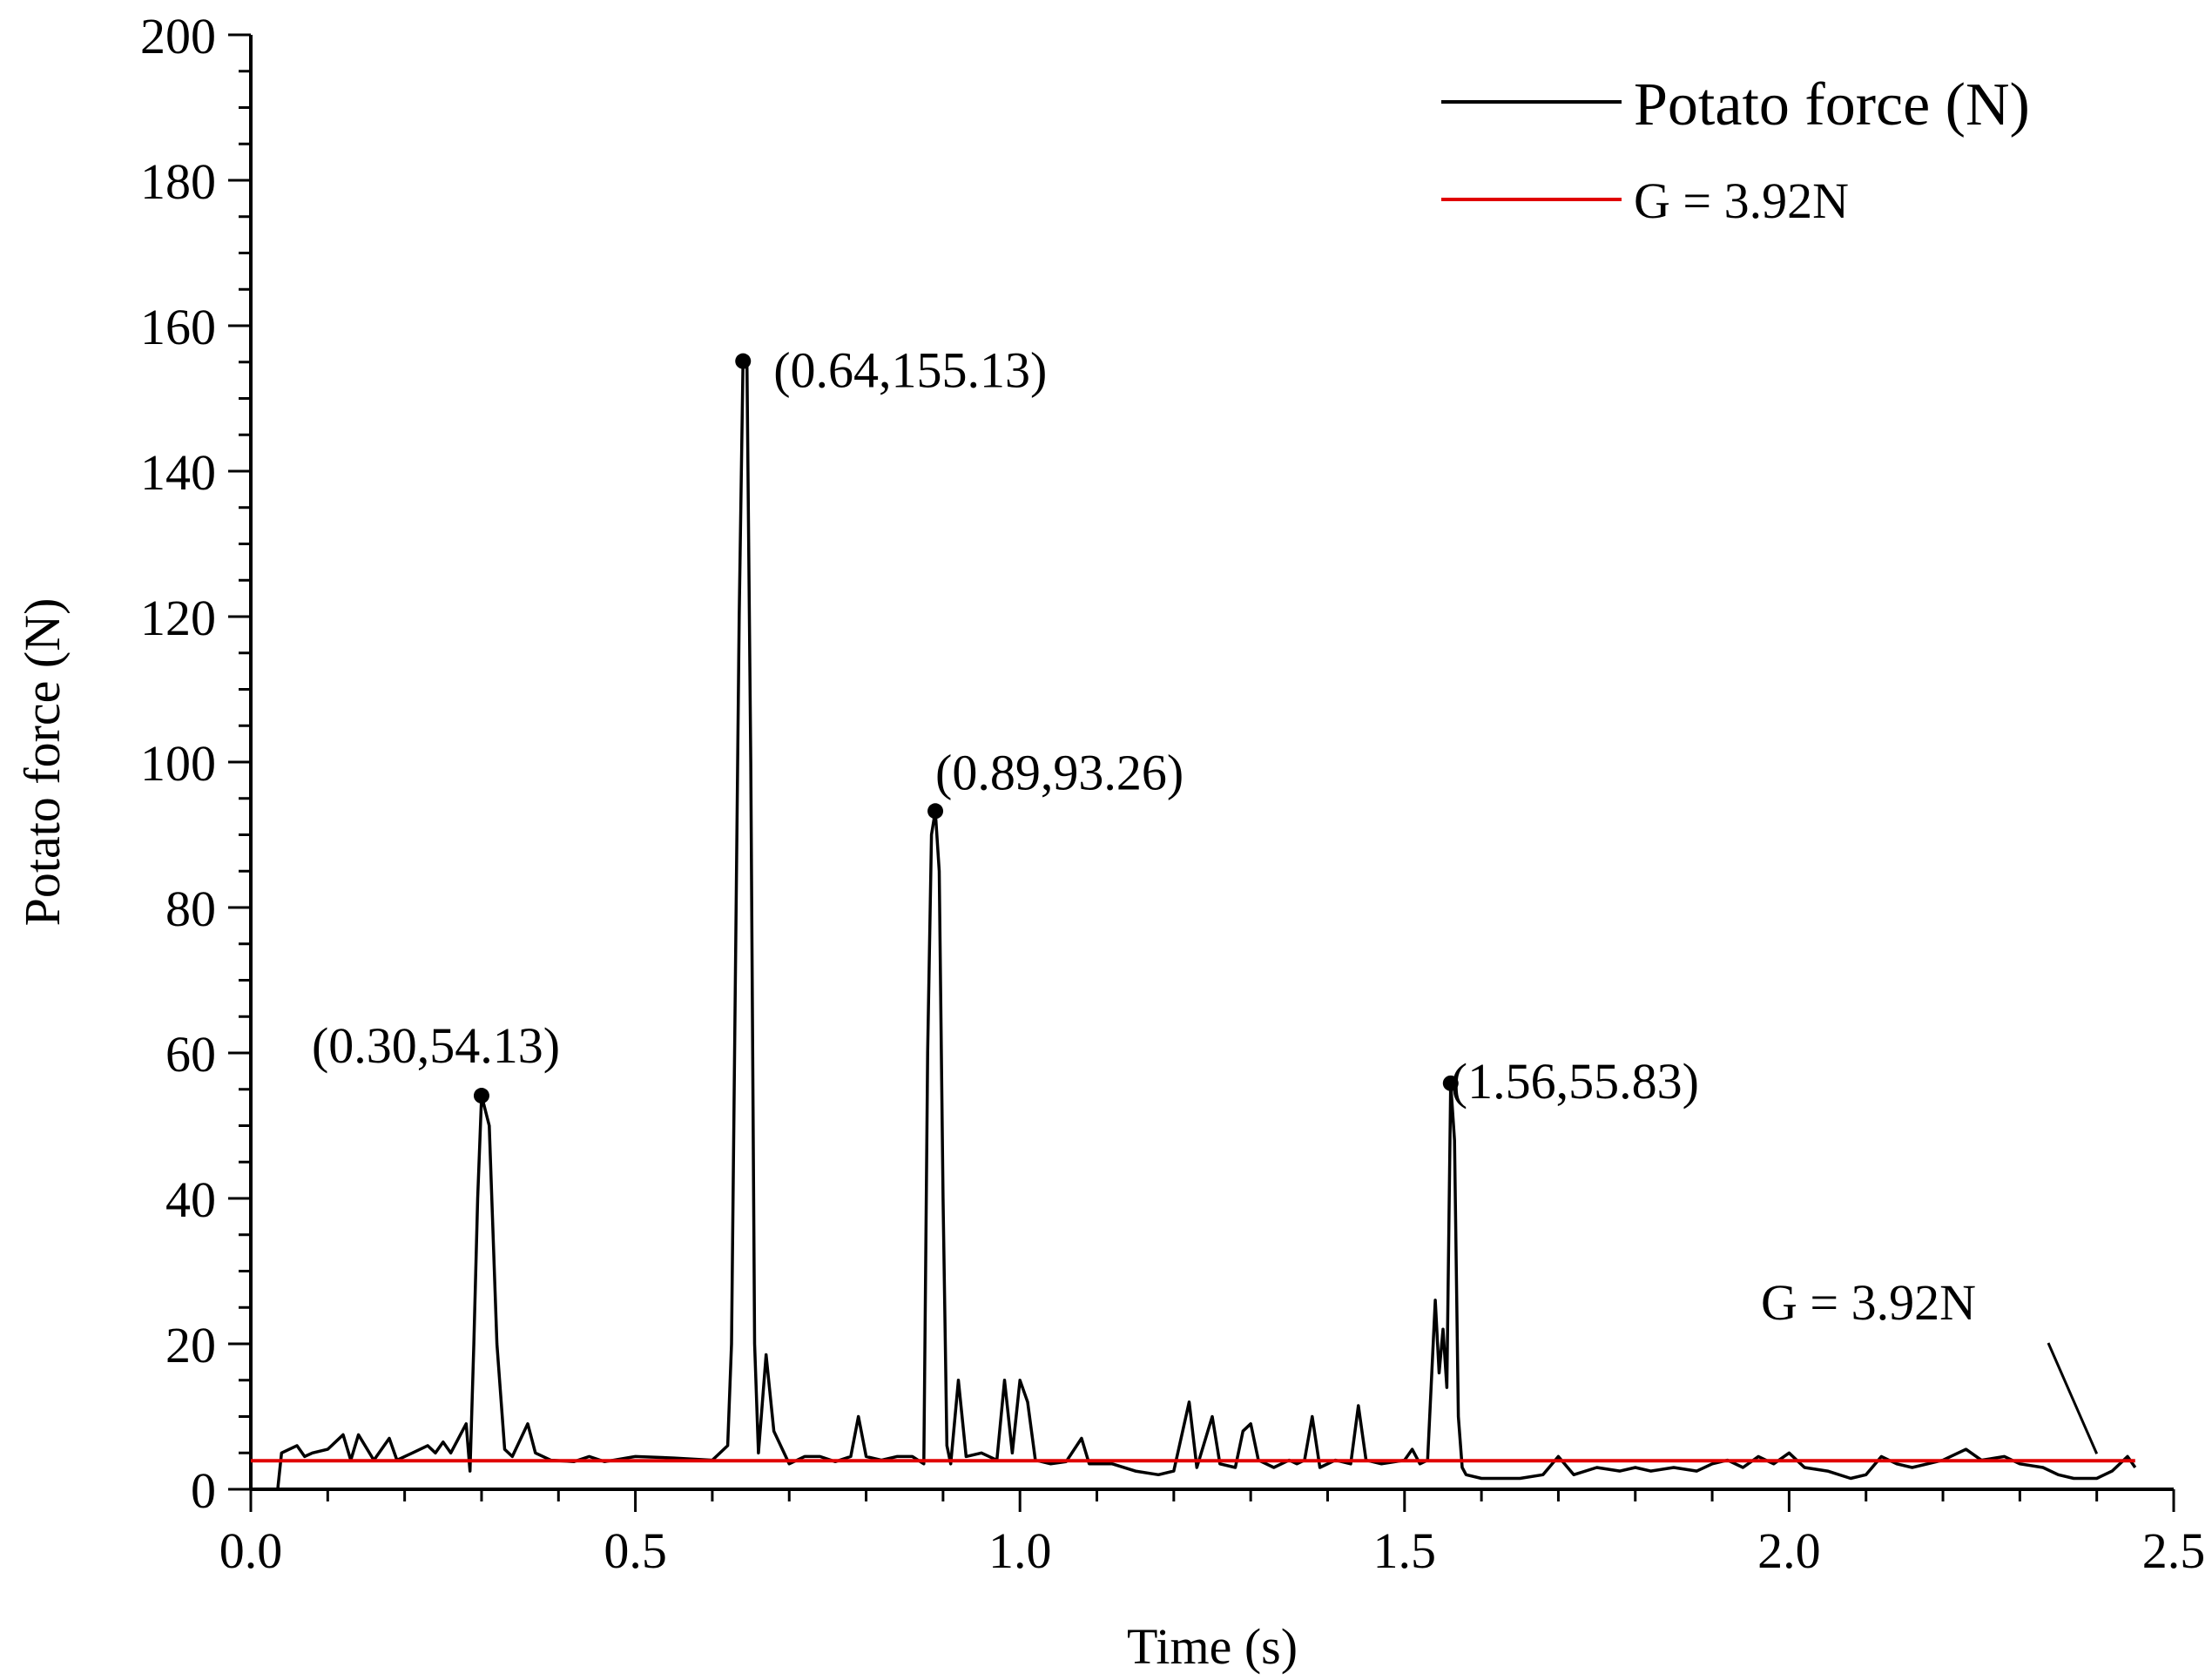  What do you see at coordinates (204, 1490) in the screenshot?
I see `y-tick-label: 0` at bounding box center [204, 1490].